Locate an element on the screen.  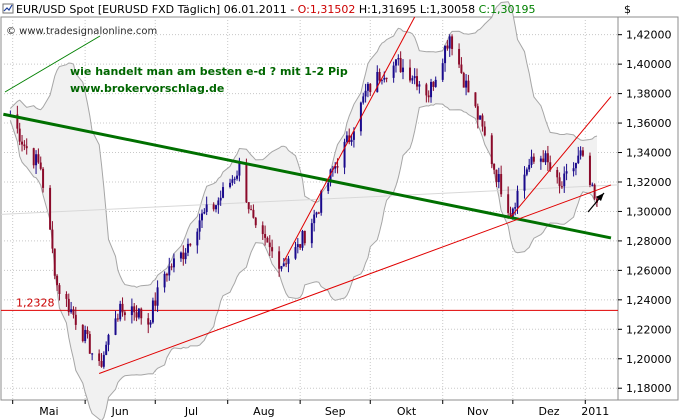
decorative-green-line is located at coordinates (52, 64).